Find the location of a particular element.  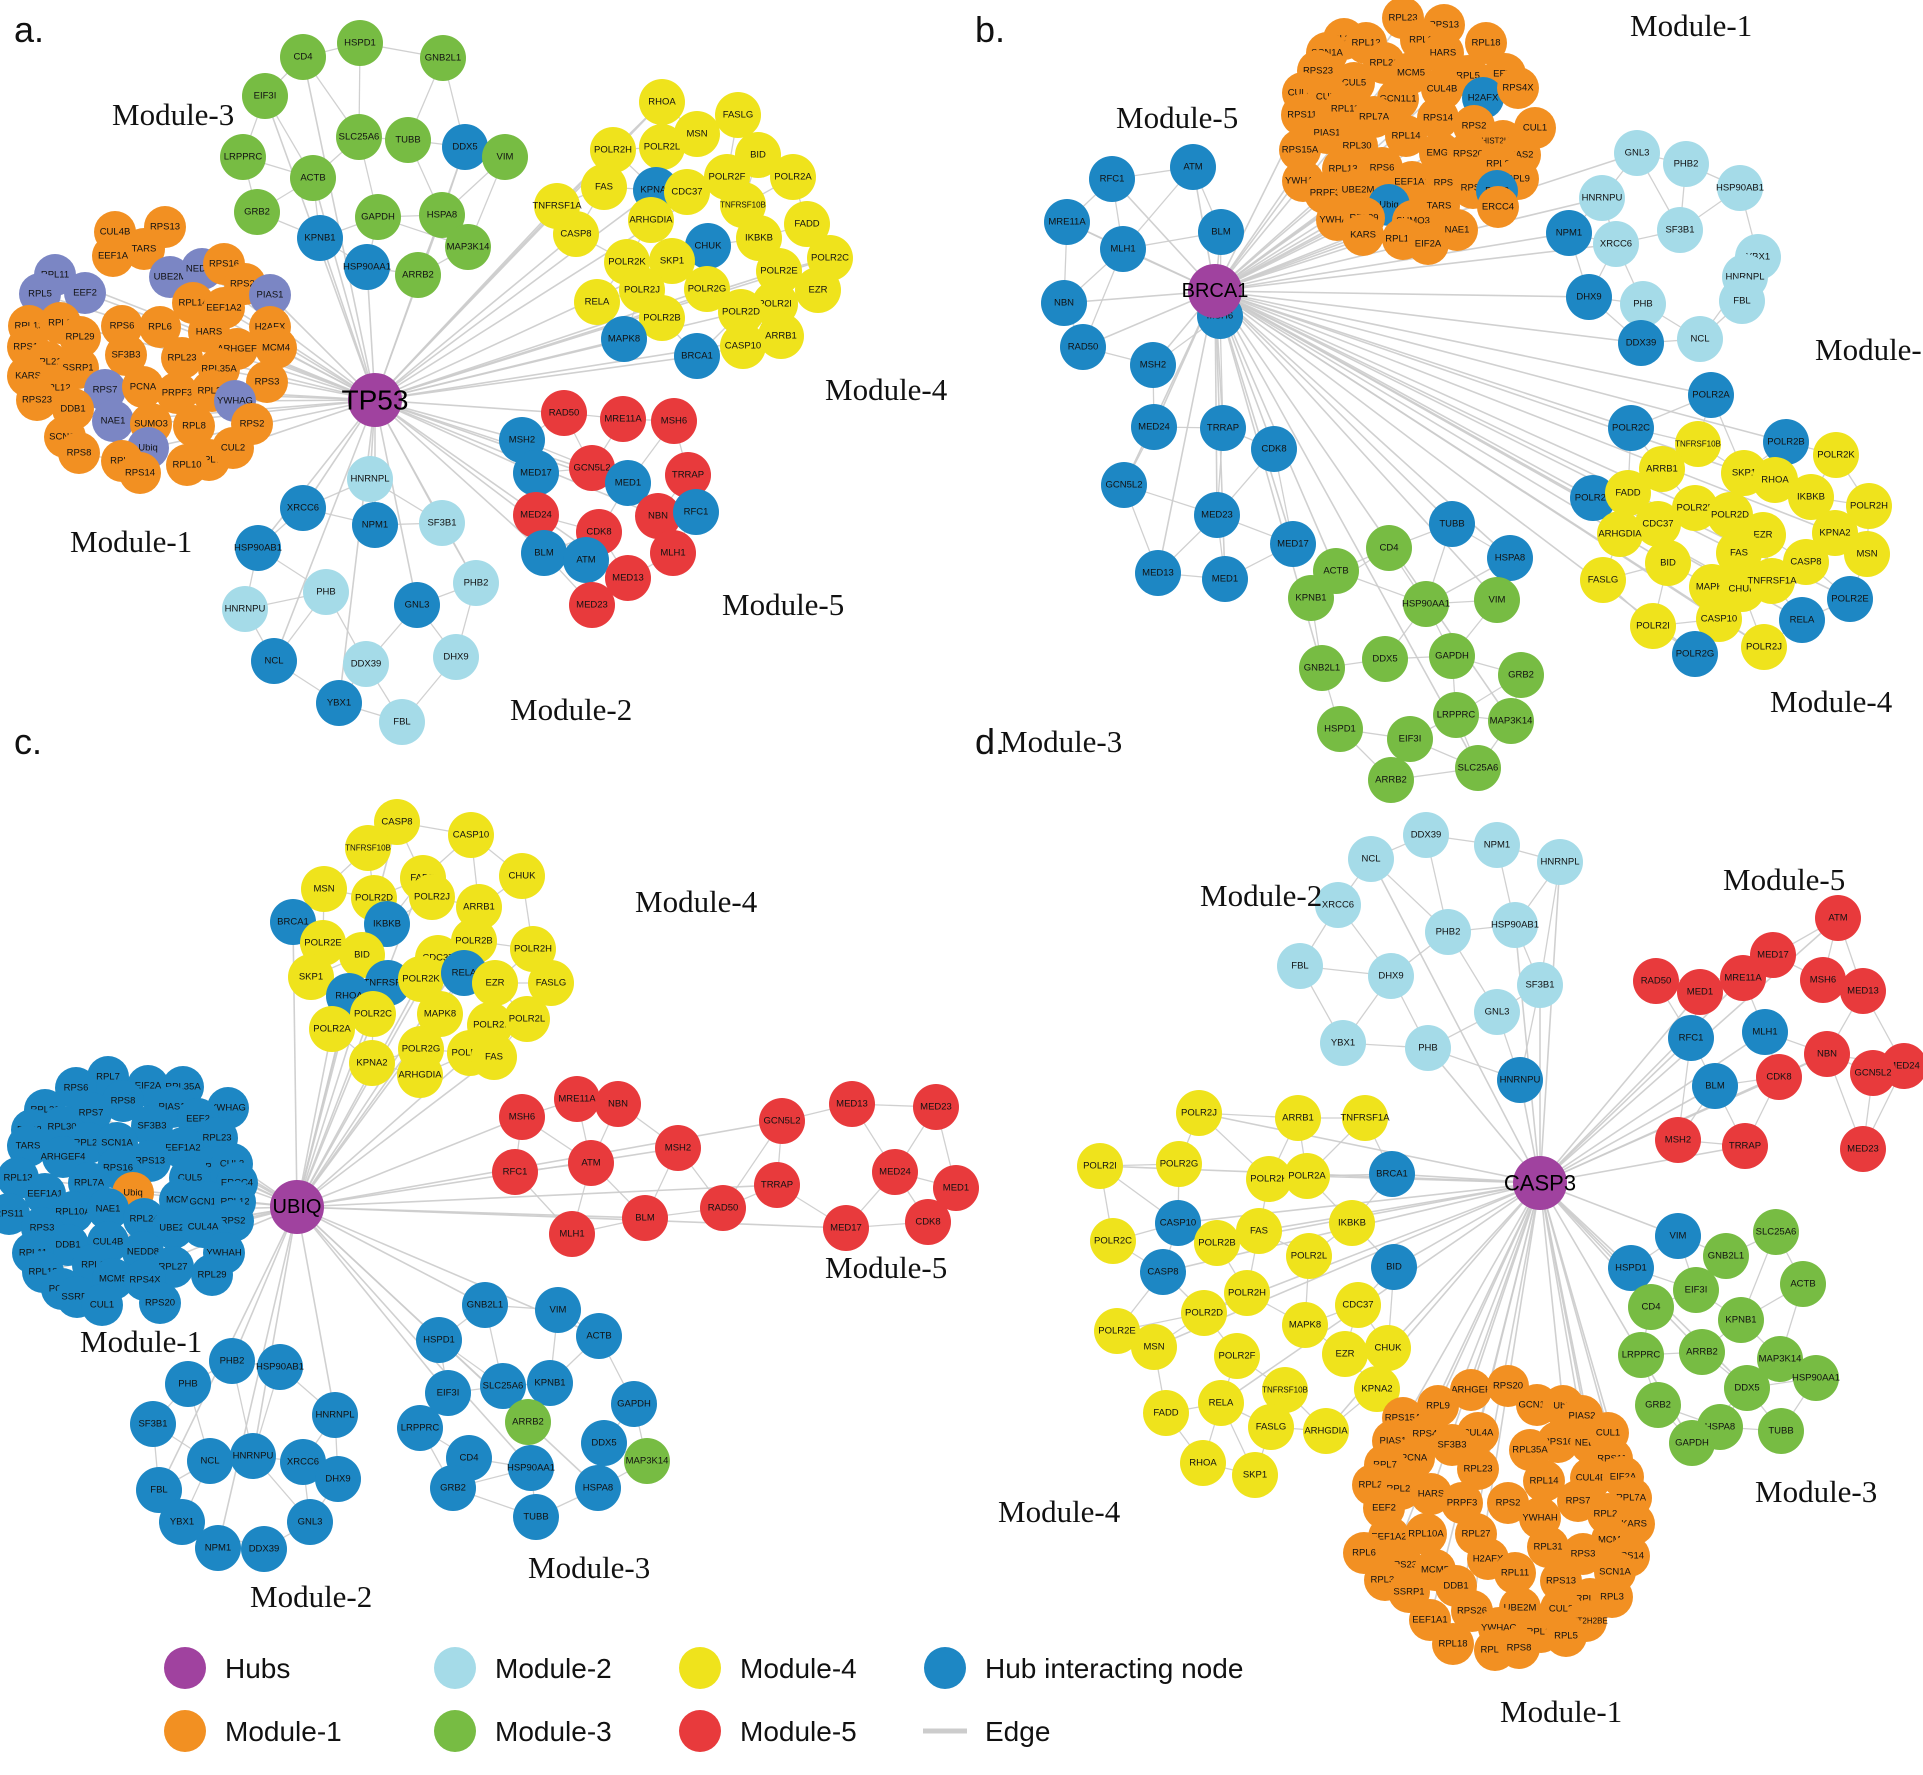

node-mre11a: MRE11A is located at coordinates (623, 419).